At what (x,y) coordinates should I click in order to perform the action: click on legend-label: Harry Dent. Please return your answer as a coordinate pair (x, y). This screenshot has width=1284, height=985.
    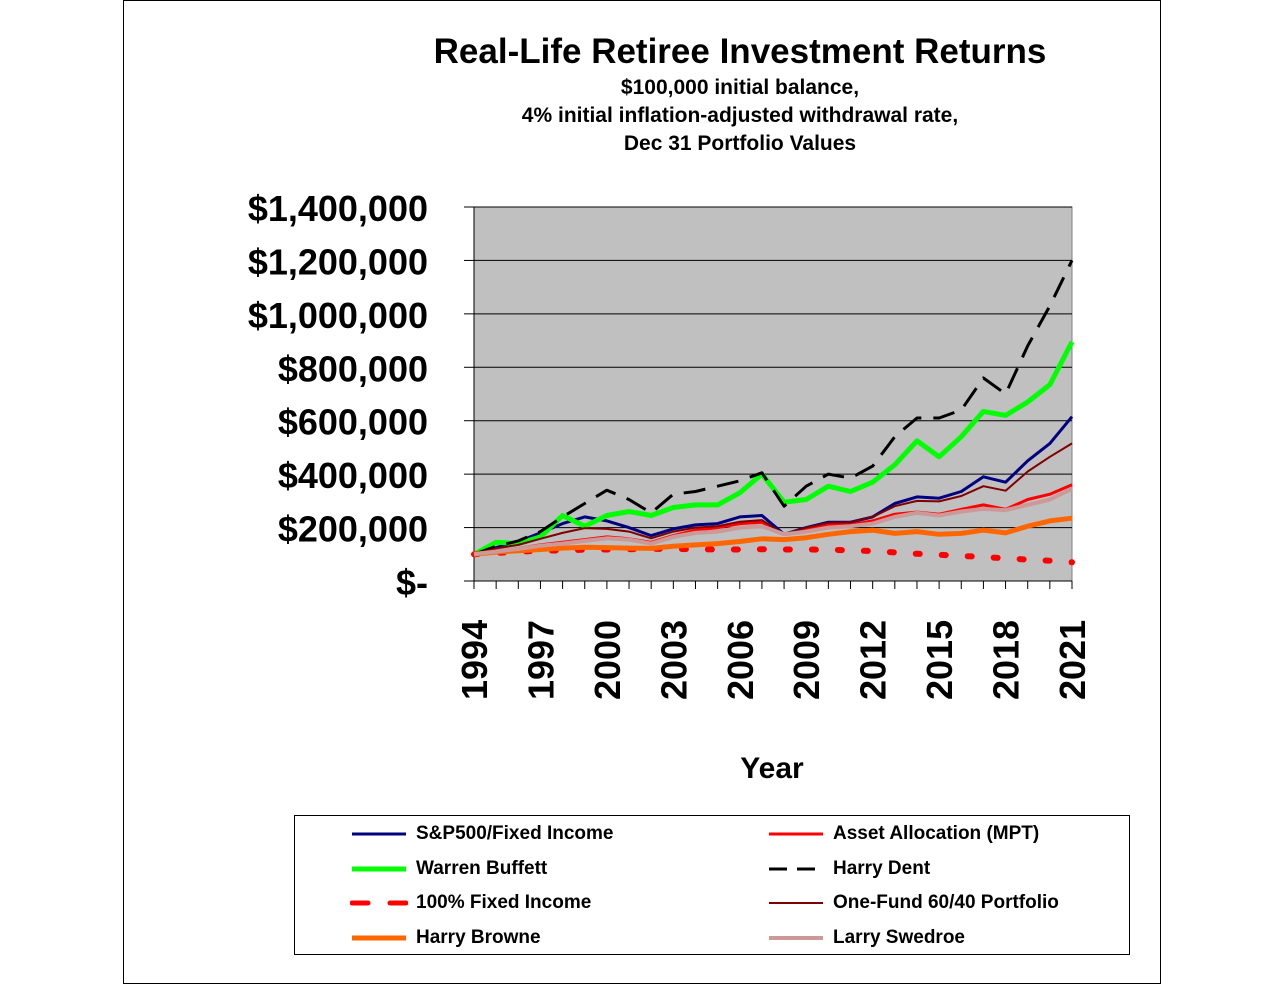
    Looking at the image, I should click on (882, 868).